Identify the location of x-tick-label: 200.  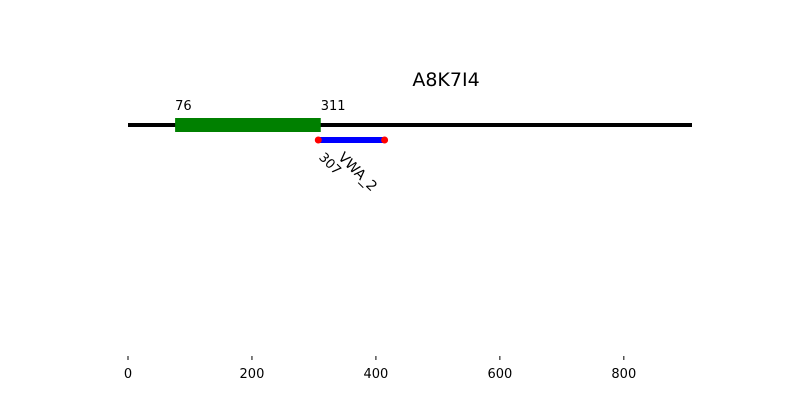
(252, 374).